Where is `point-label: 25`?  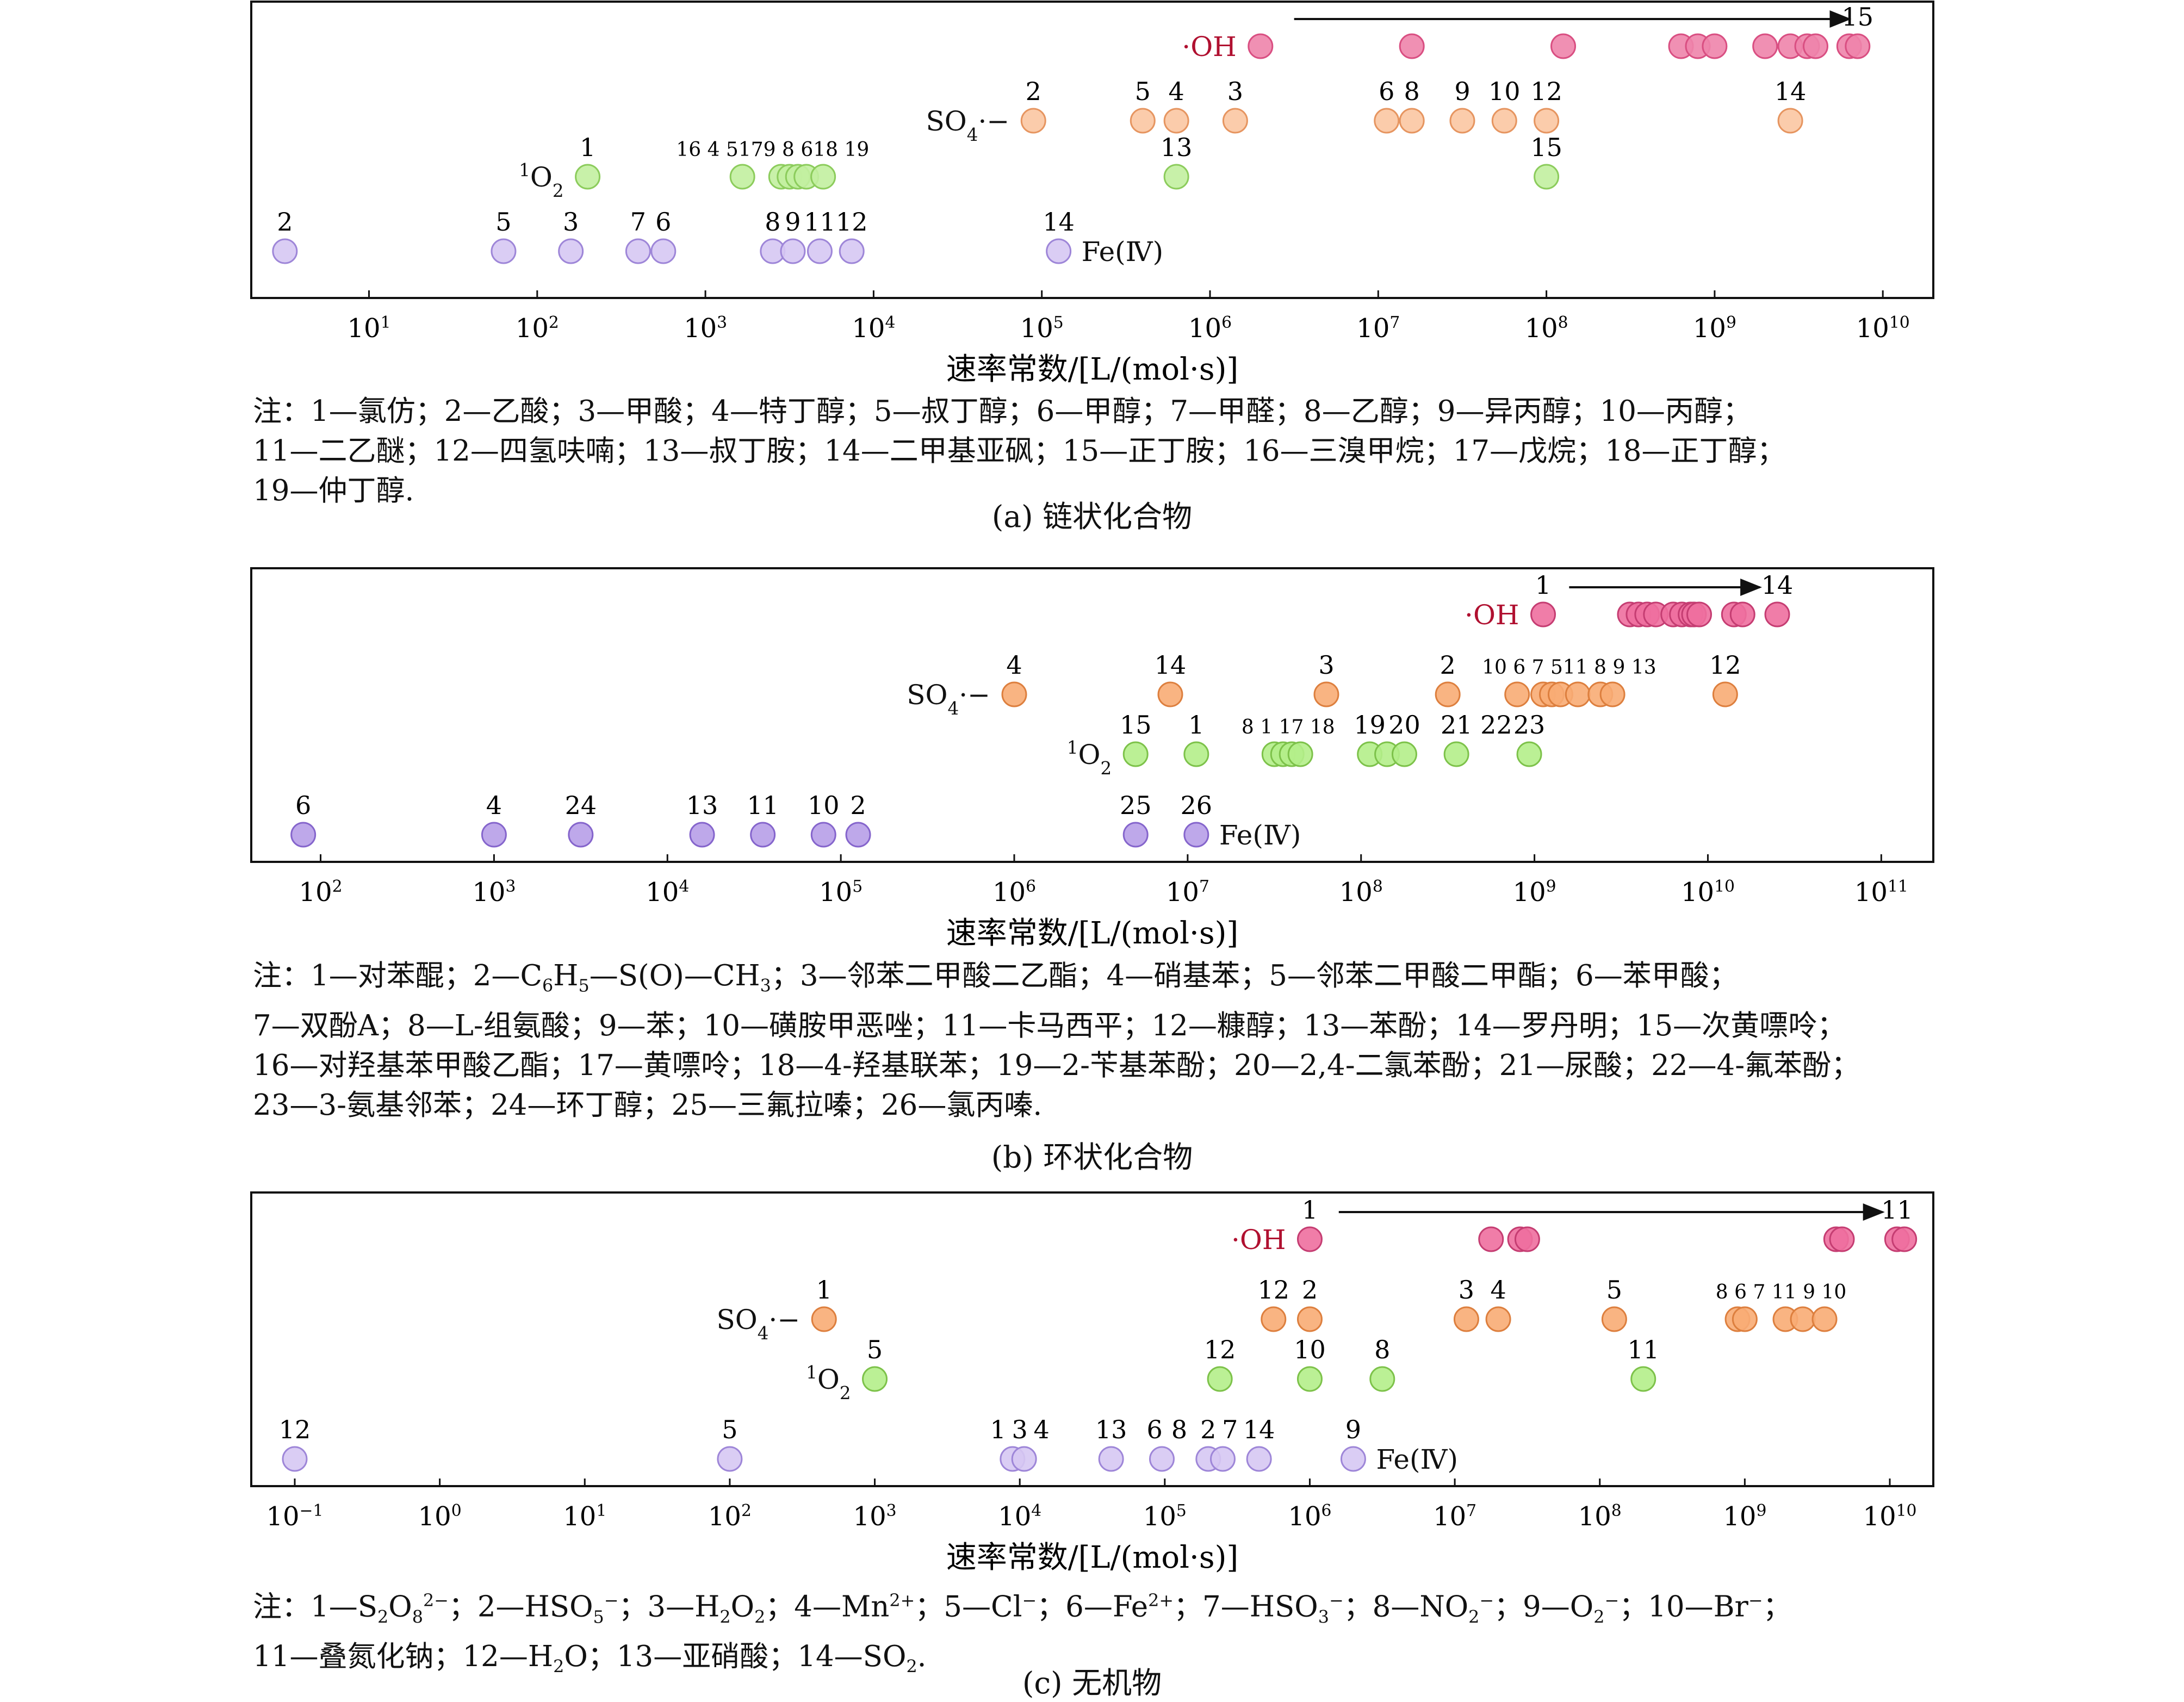
point-label: 25 is located at coordinates (1136, 805).